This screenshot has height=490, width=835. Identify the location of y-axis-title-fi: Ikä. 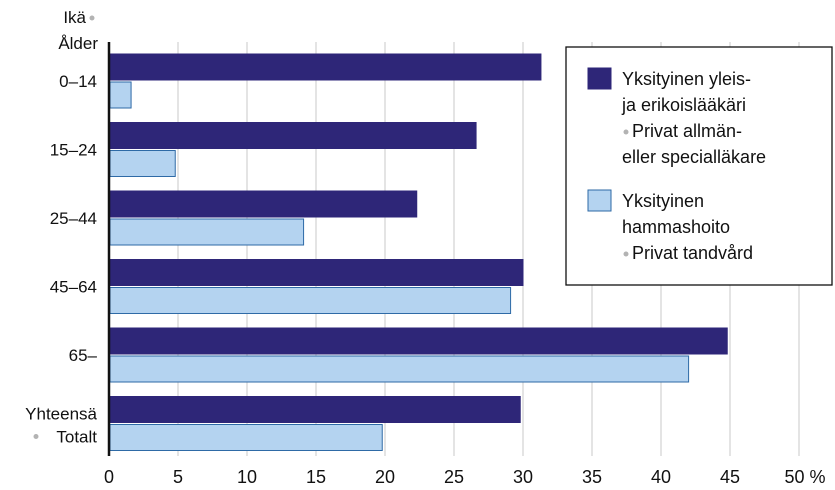
(74, 17).